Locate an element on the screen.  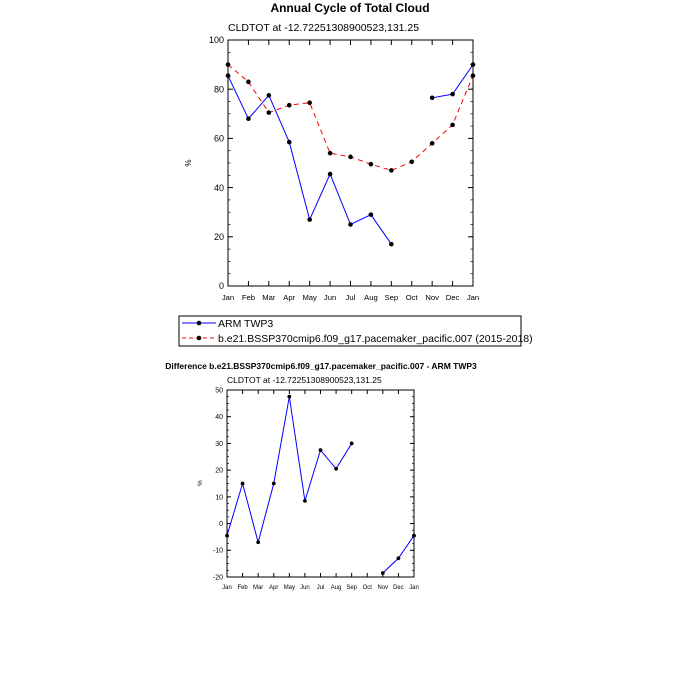
chart2-xtick-label: Nov is located at coordinates (383, 588).